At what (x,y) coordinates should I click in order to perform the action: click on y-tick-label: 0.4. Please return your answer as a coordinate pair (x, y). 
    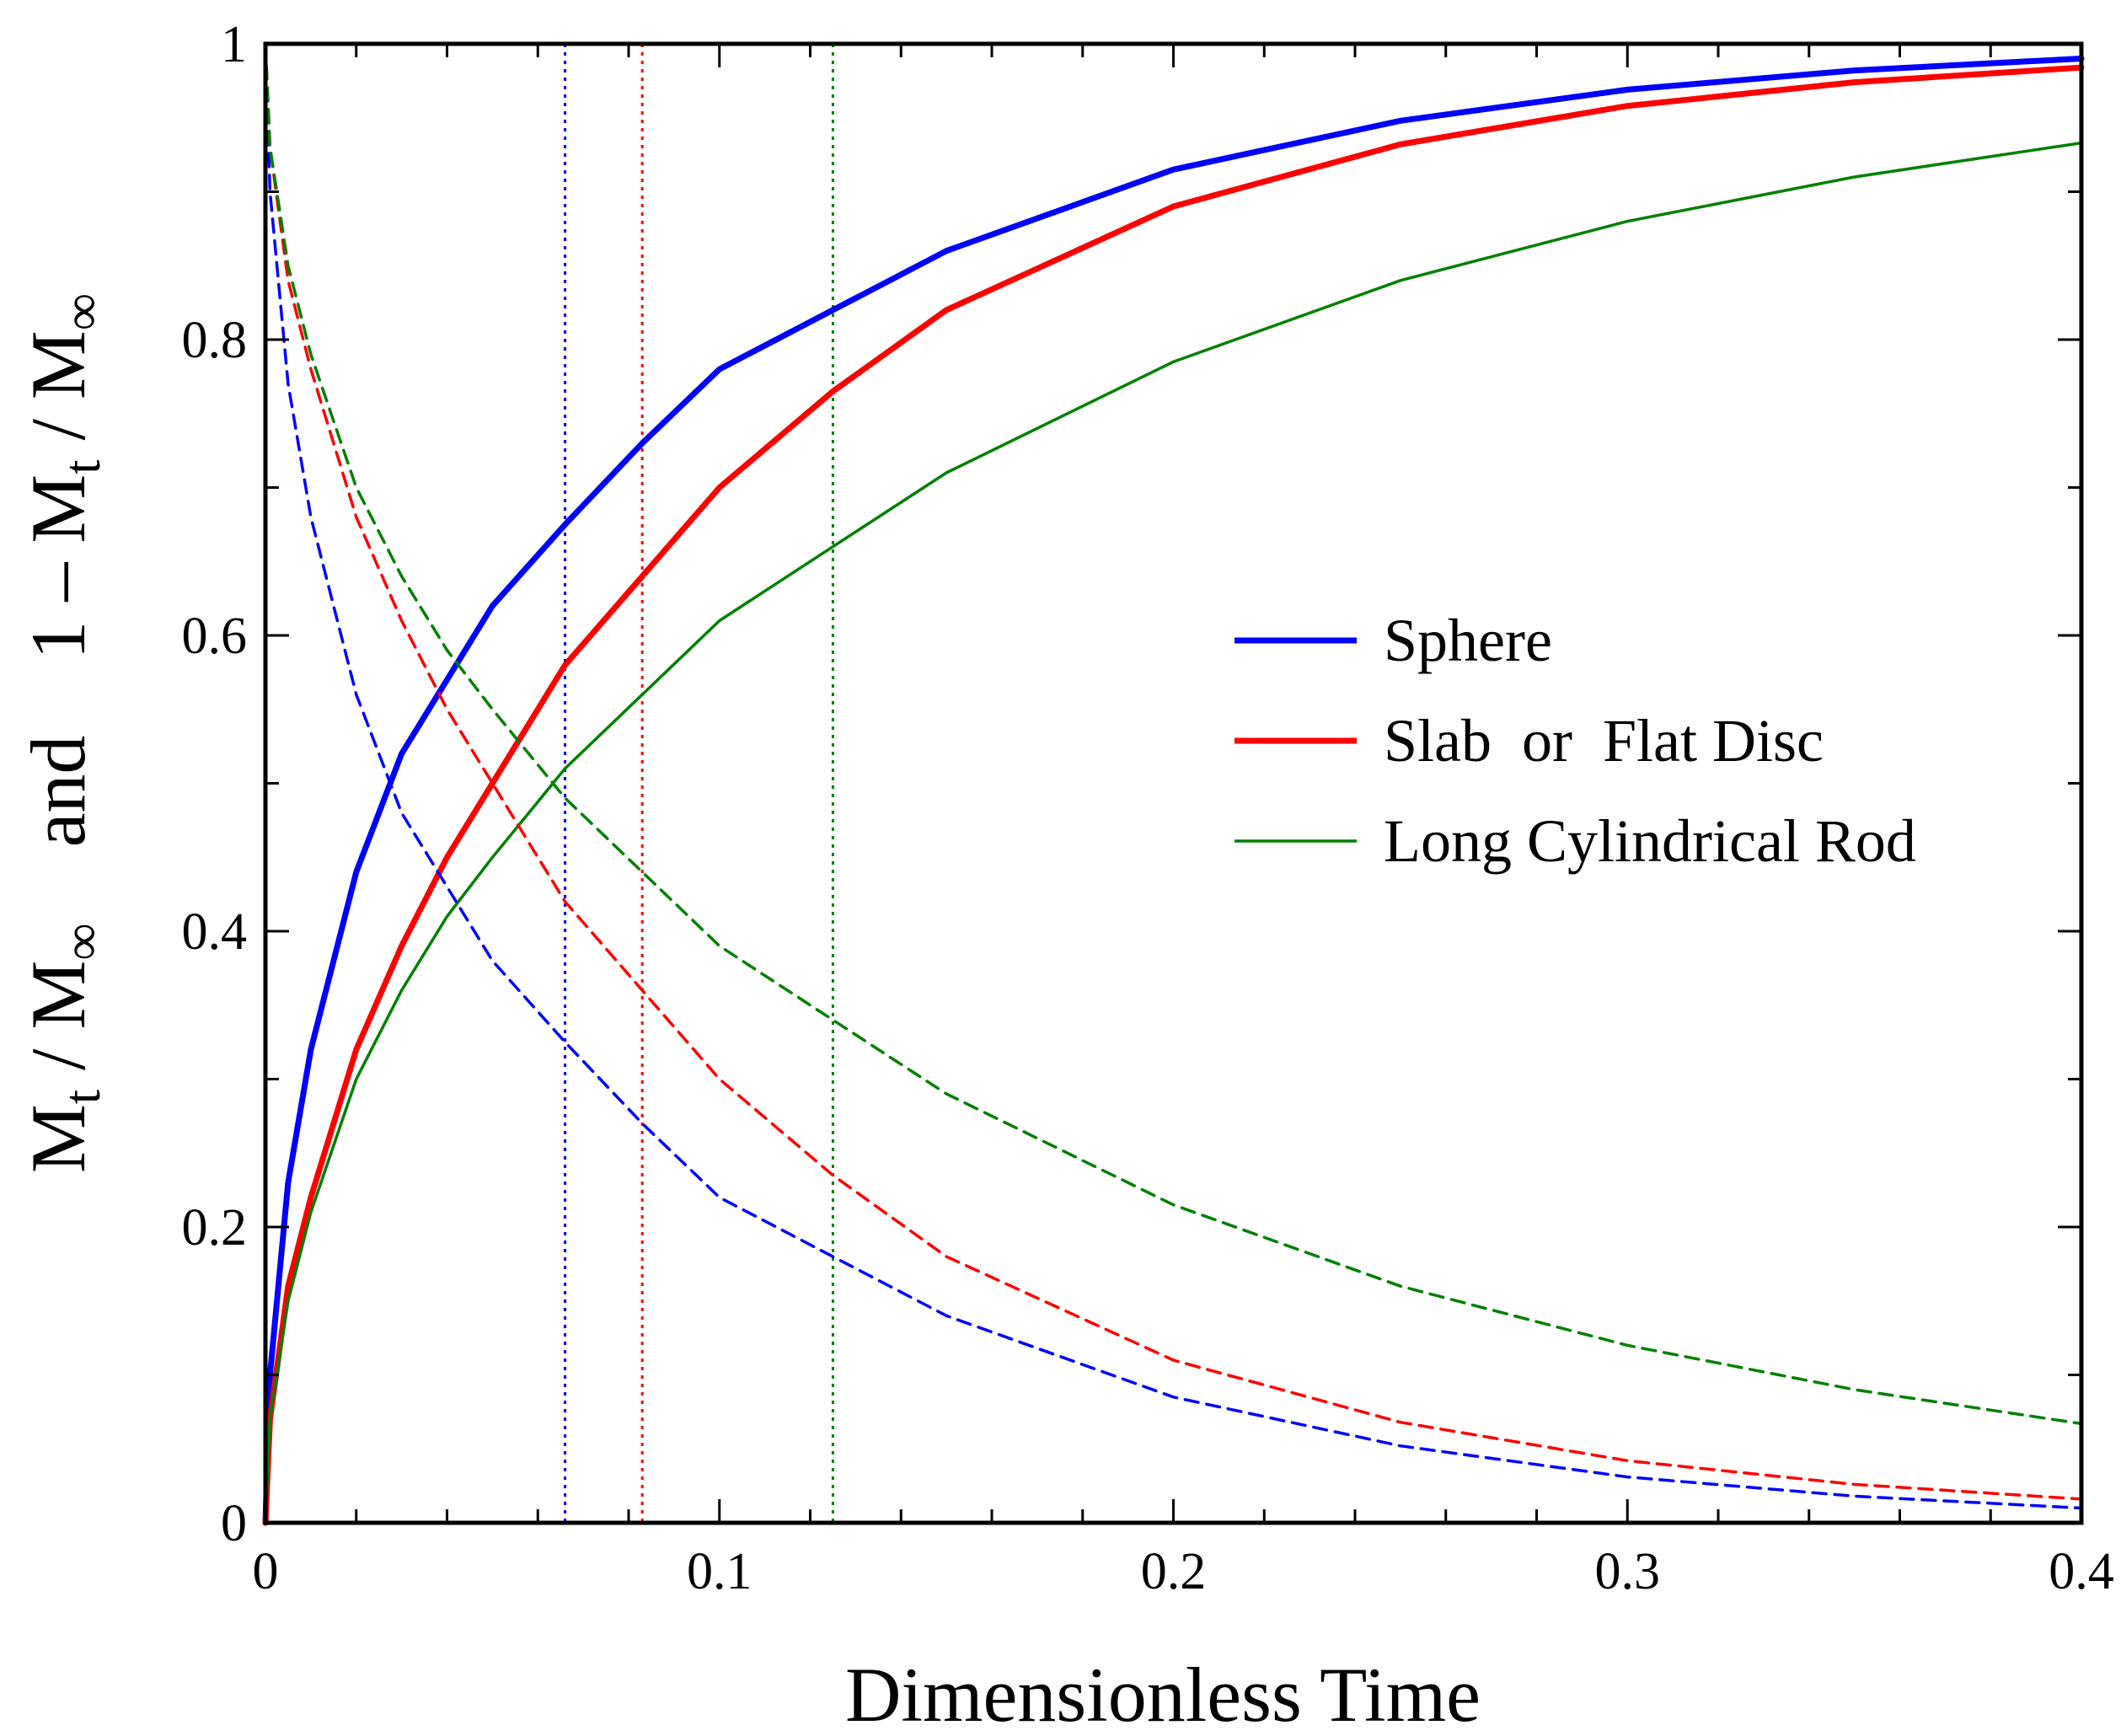
    Looking at the image, I should click on (215, 932).